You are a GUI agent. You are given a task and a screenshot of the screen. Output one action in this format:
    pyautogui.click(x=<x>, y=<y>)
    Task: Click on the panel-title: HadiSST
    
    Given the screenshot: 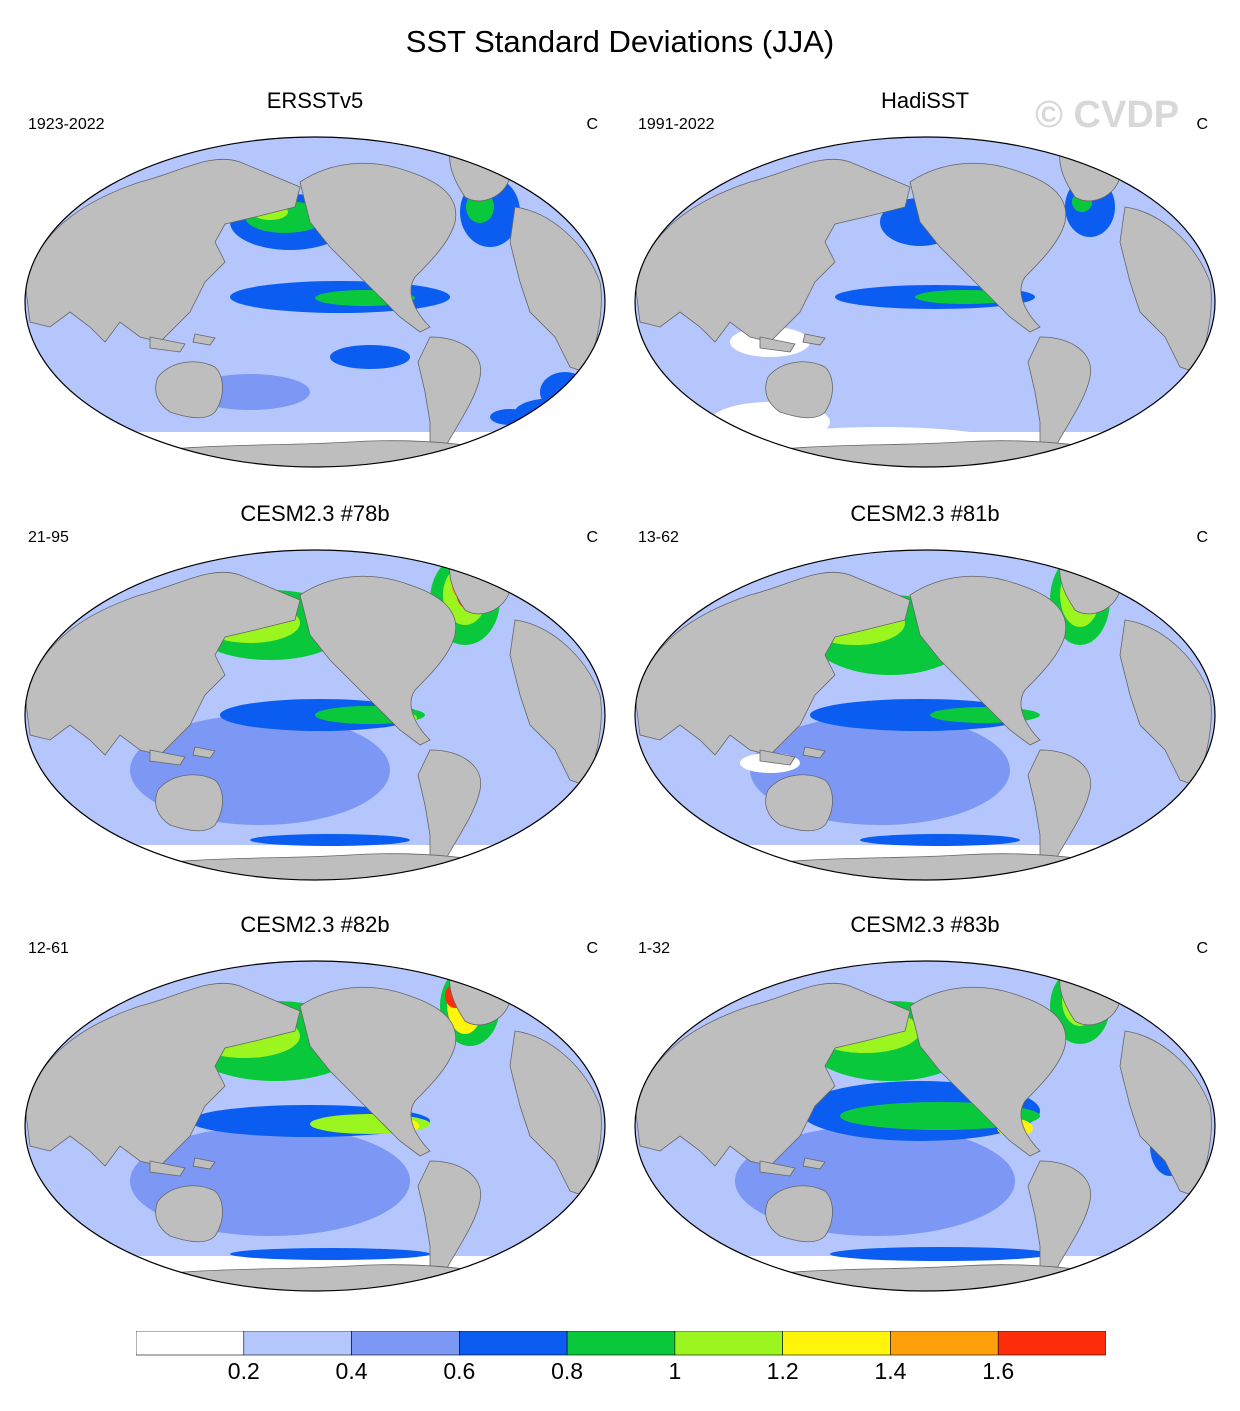 What is the action you would take?
    pyautogui.click(x=925, y=100)
    